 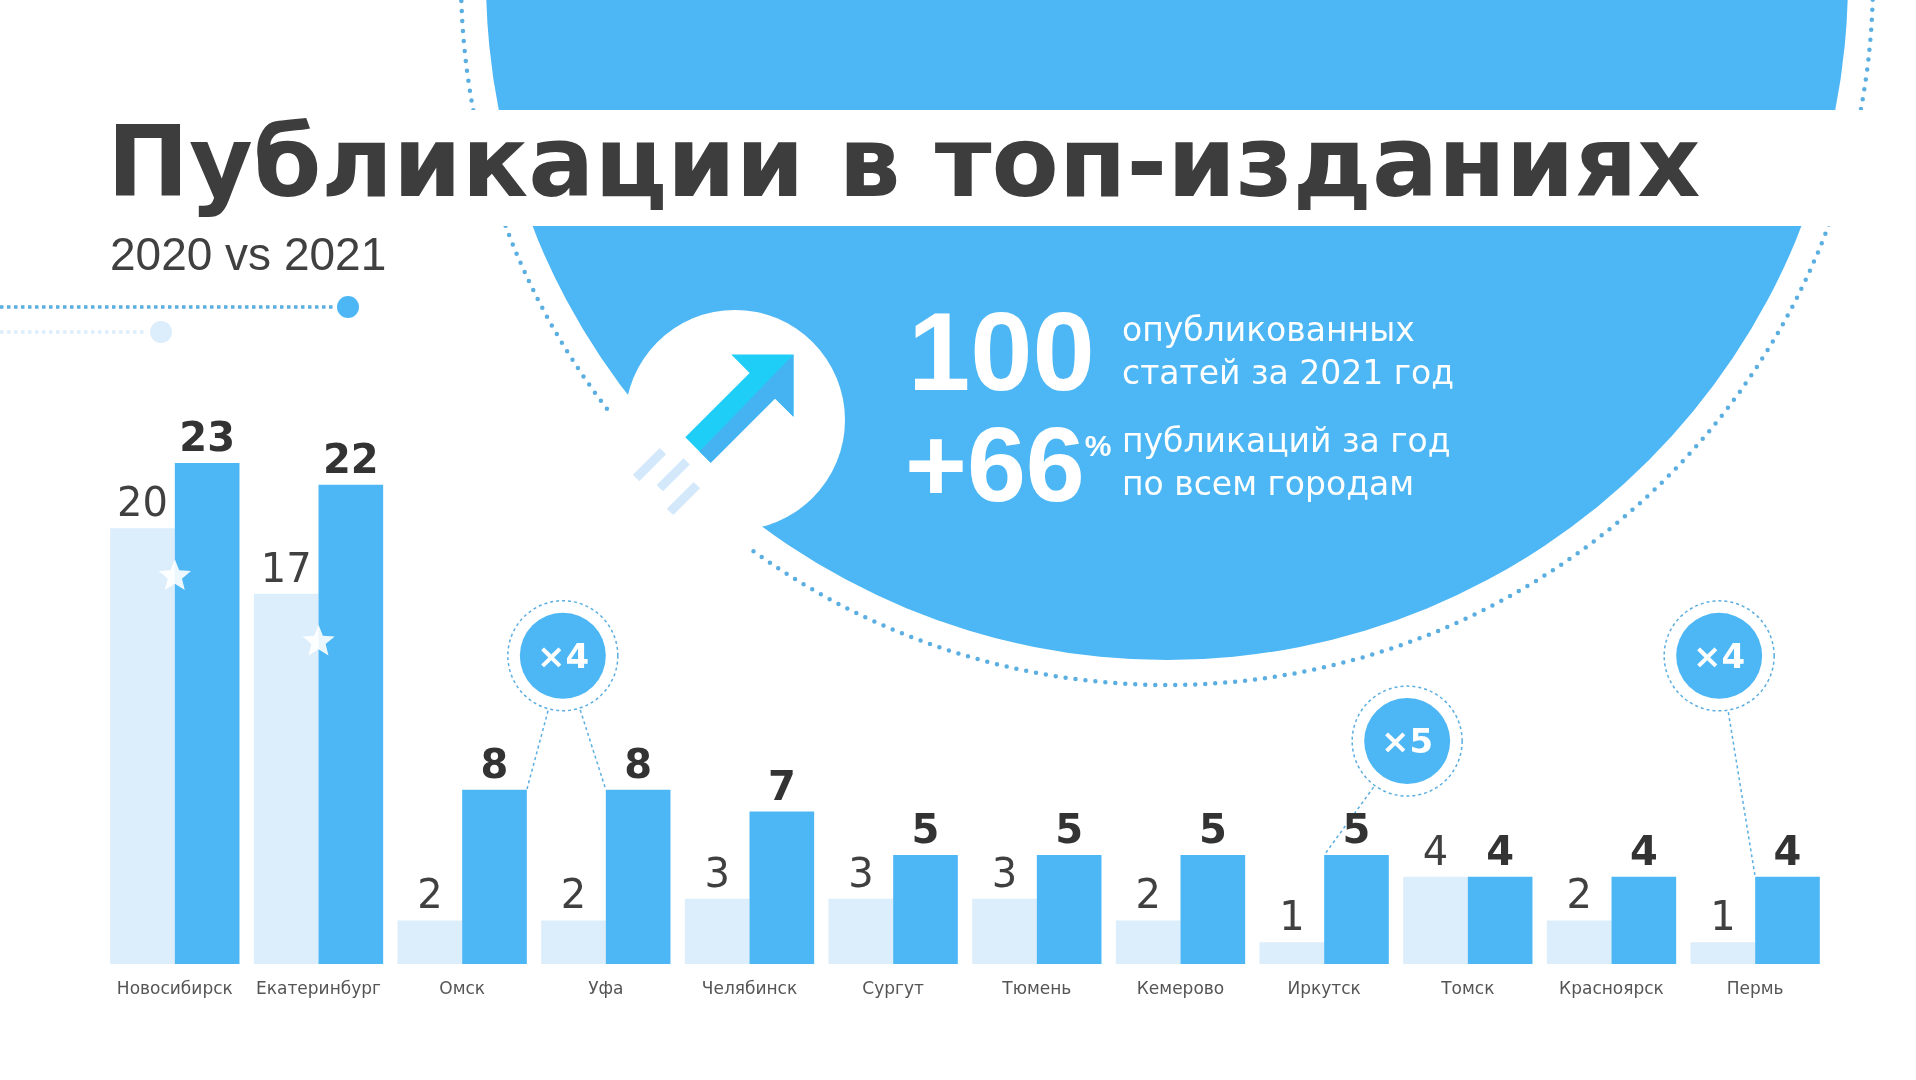 I want to click on annotation: ×5, so click(x=1407, y=741).